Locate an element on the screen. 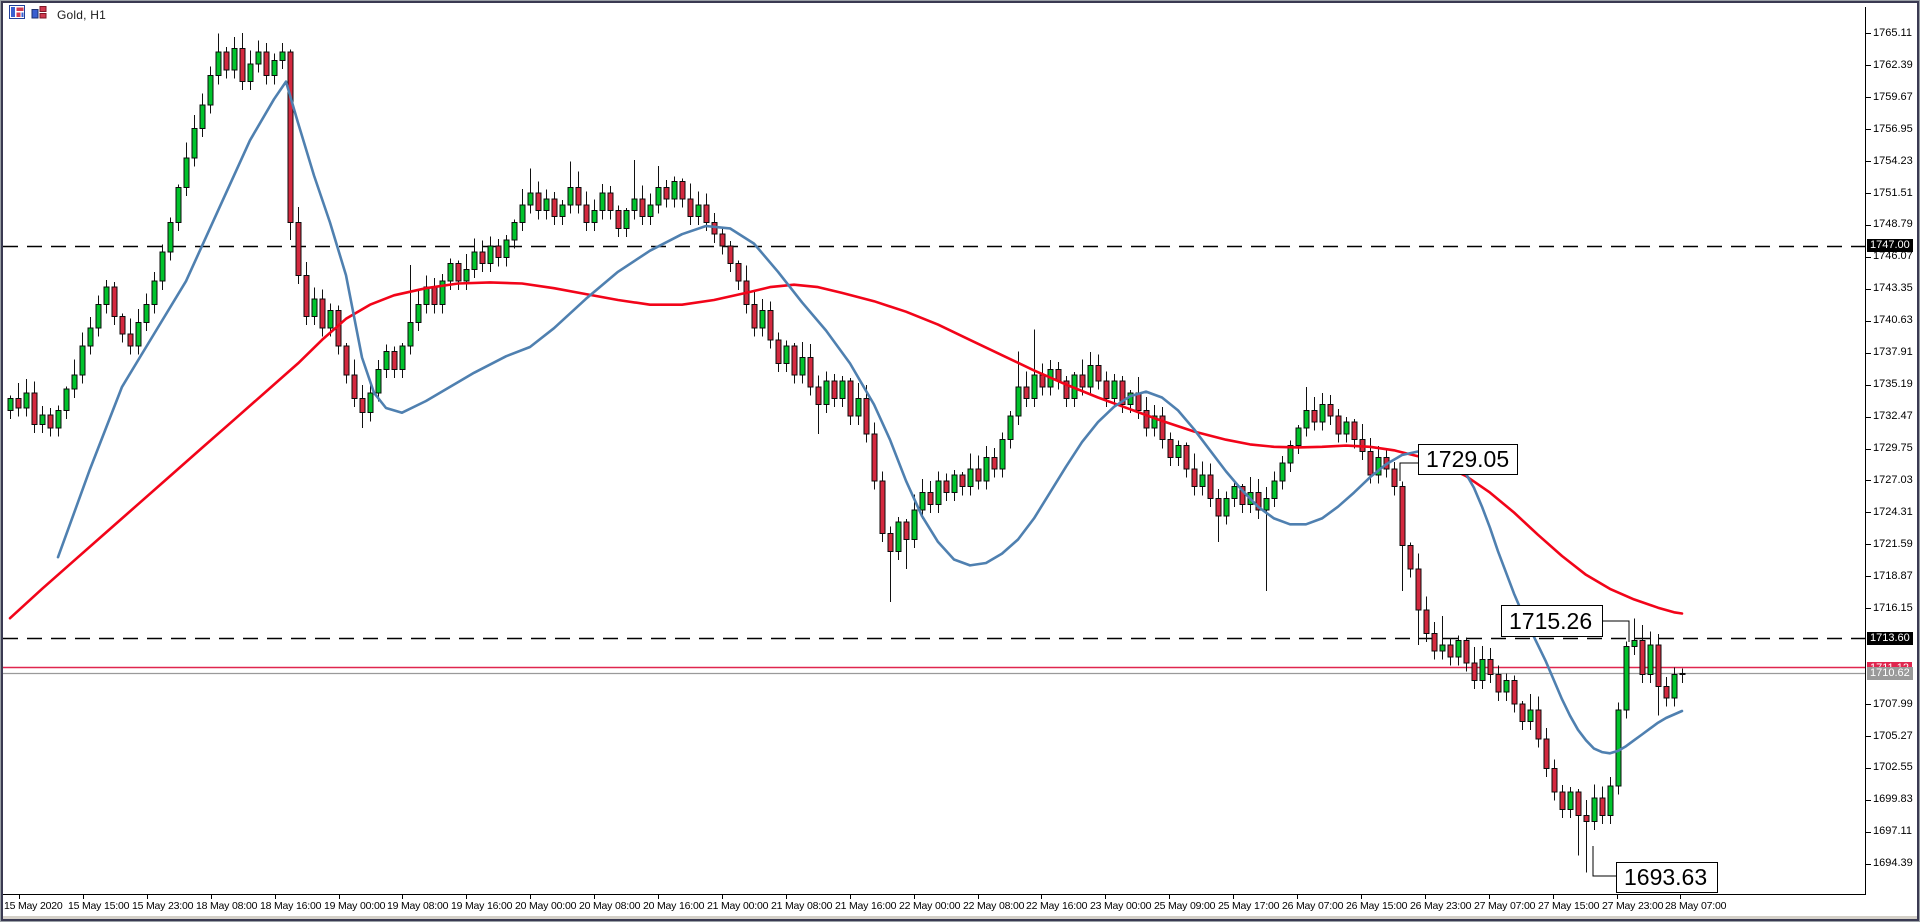 This screenshot has height=922, width=1920. price-tick-label: 1724.31 is located at coordinates (1893, 512).